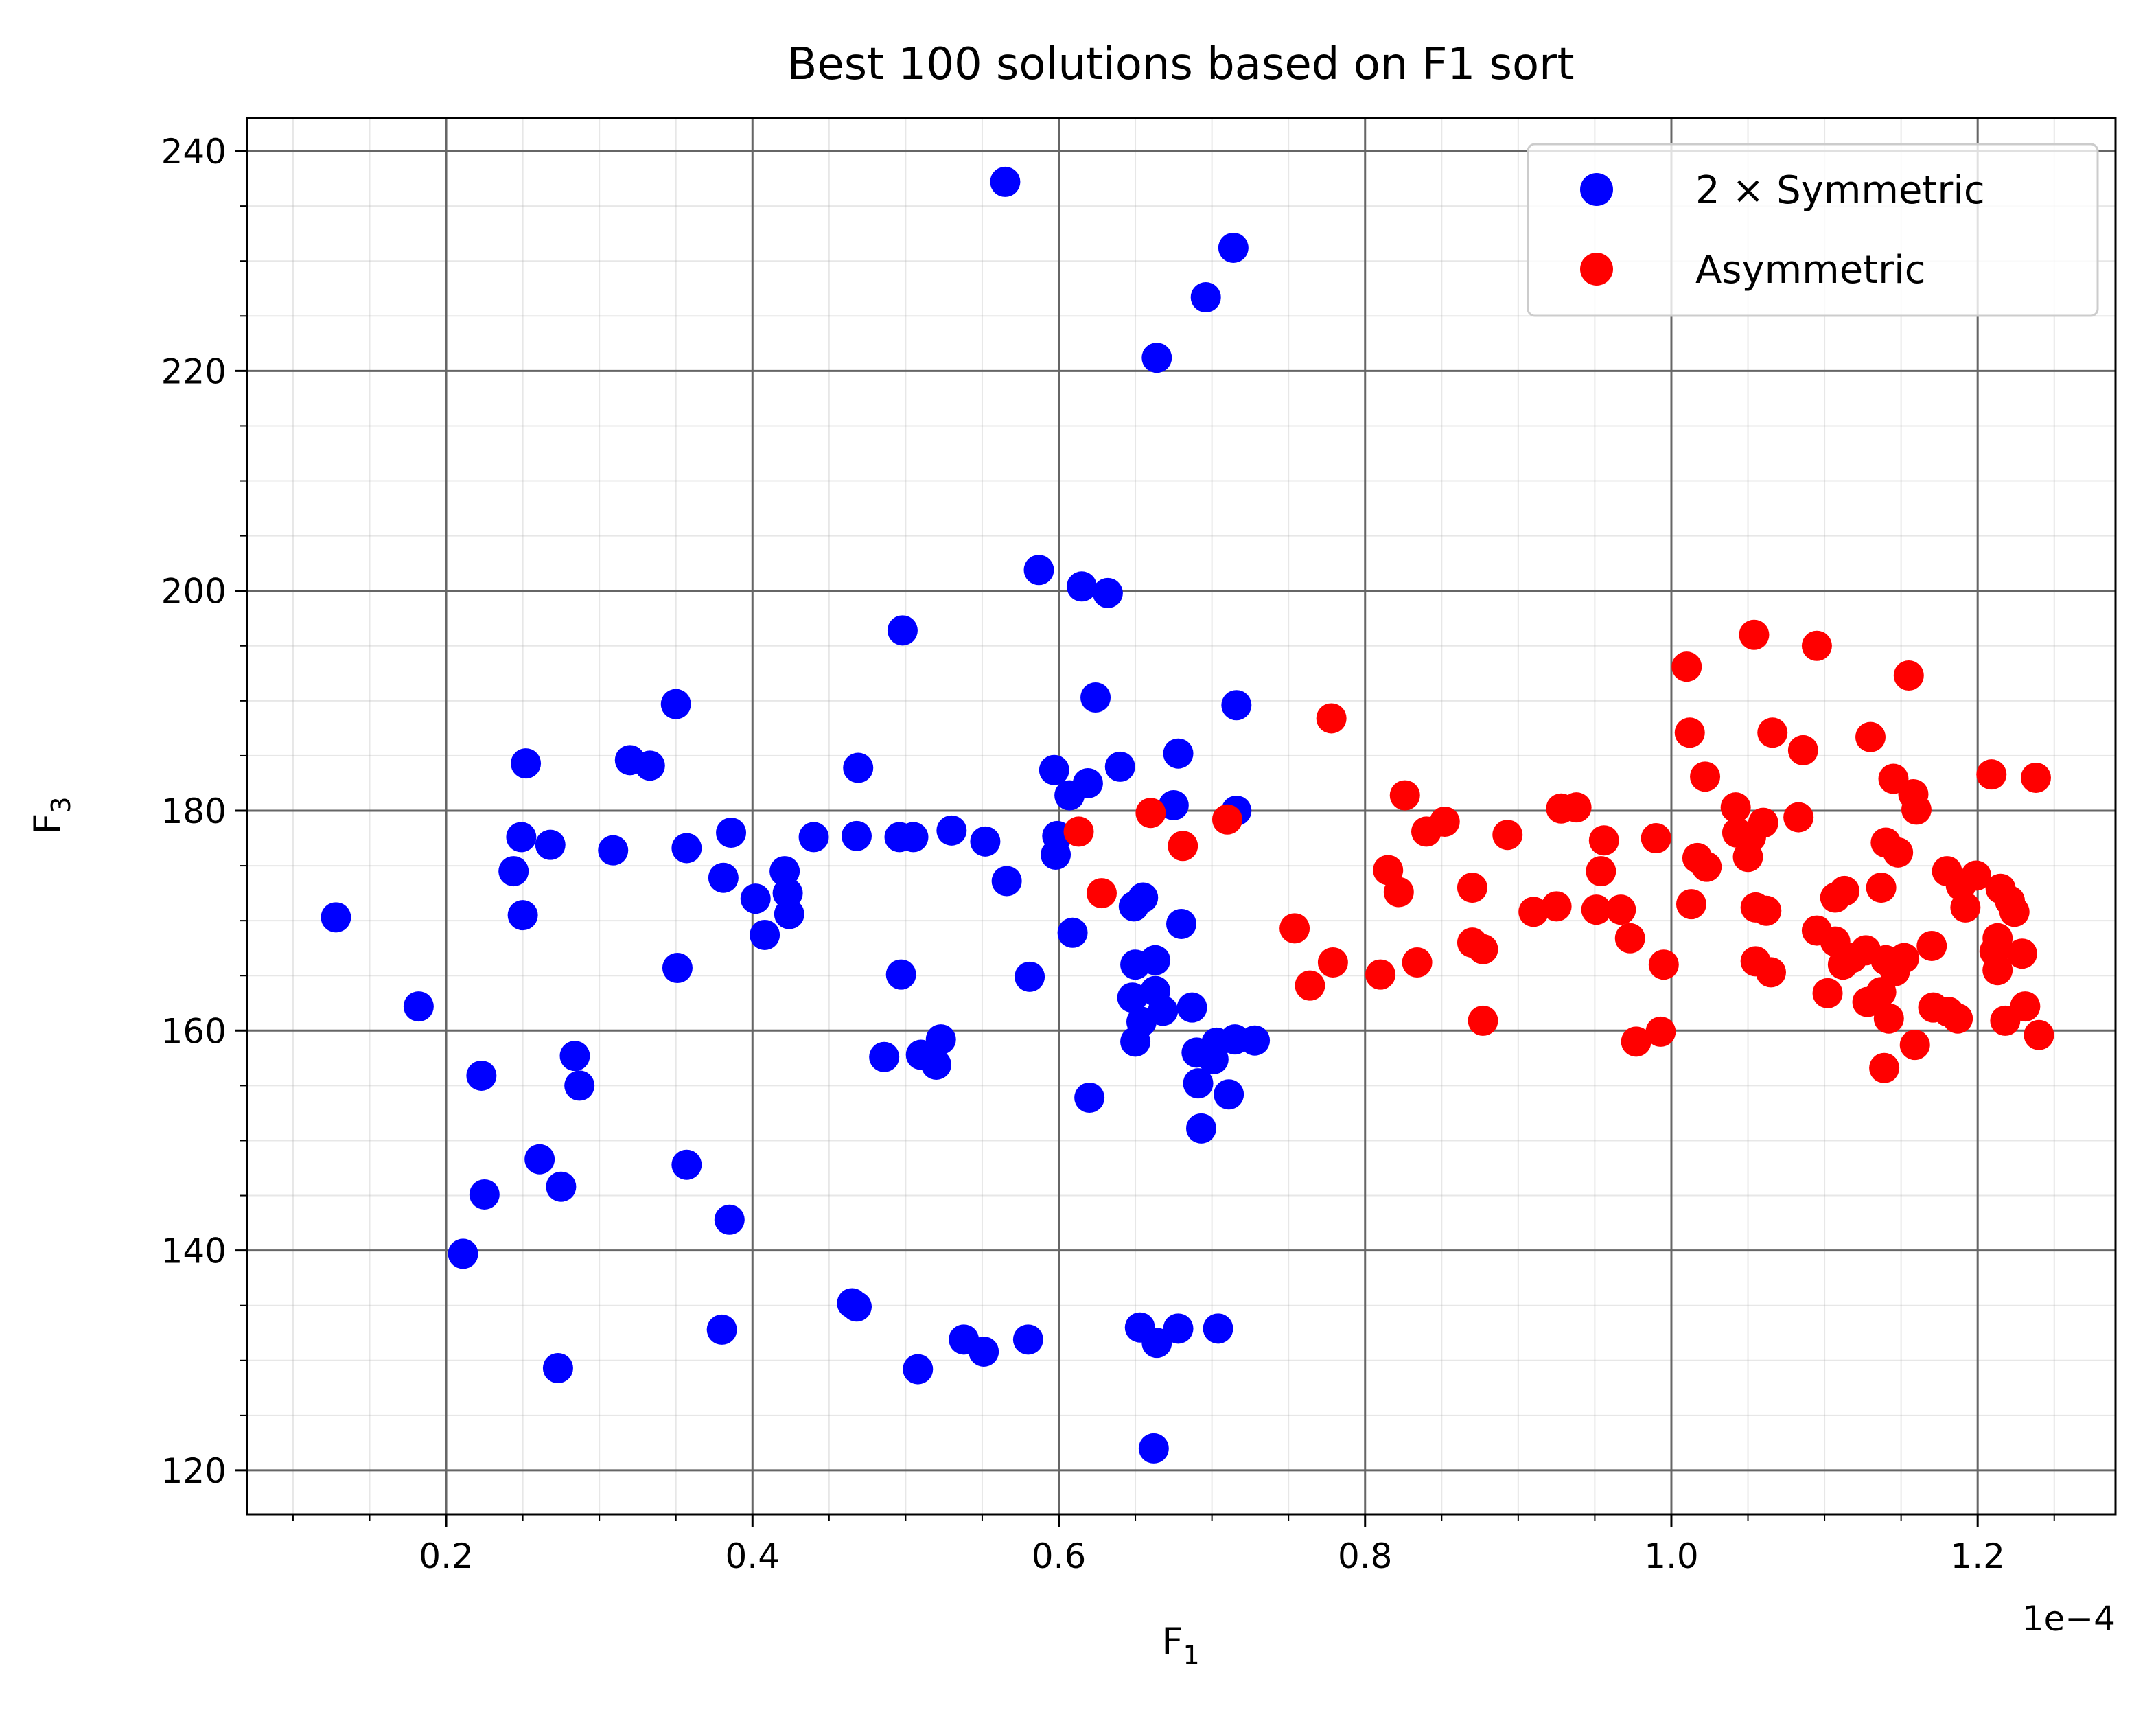  Describe the element at coordinates (1813, 230) in the screenshot. I see `legend: 2 × Symmetric Asymmetric` at that location.